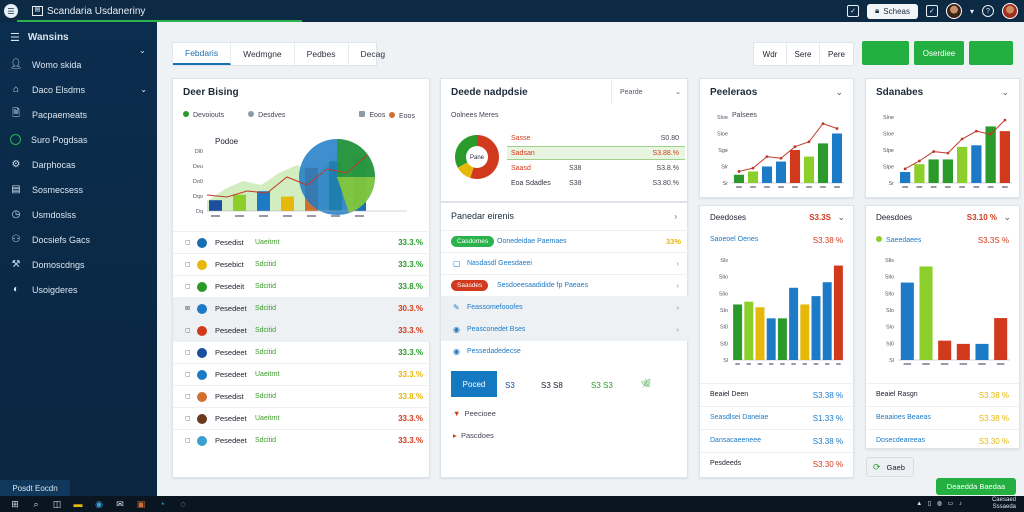 The height and width of the screenshot is (512, 1024). Describe the element at coordinates (473, 435) in the screenshot. I see `footer-row: ▸ Pascdoes` at that location.